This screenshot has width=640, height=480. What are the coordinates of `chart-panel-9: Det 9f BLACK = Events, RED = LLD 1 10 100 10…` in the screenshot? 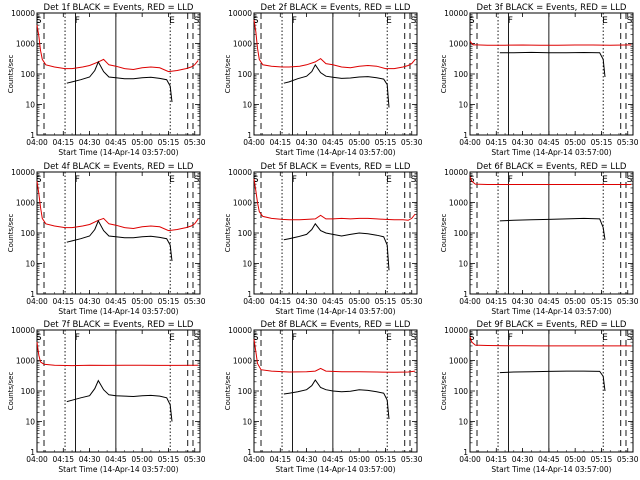 It's located at (539, 397).